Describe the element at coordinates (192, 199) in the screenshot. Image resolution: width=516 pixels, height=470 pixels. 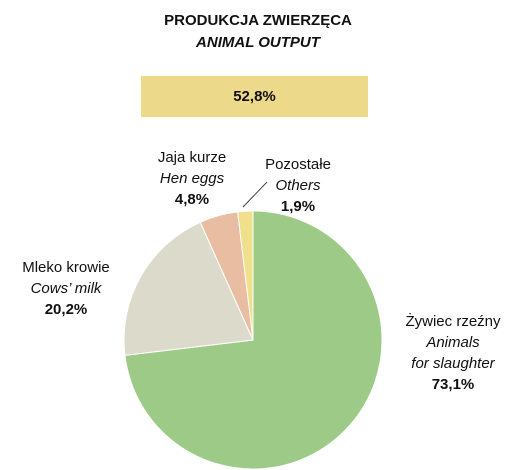
I see `slice-value: 4,8%` at that location.